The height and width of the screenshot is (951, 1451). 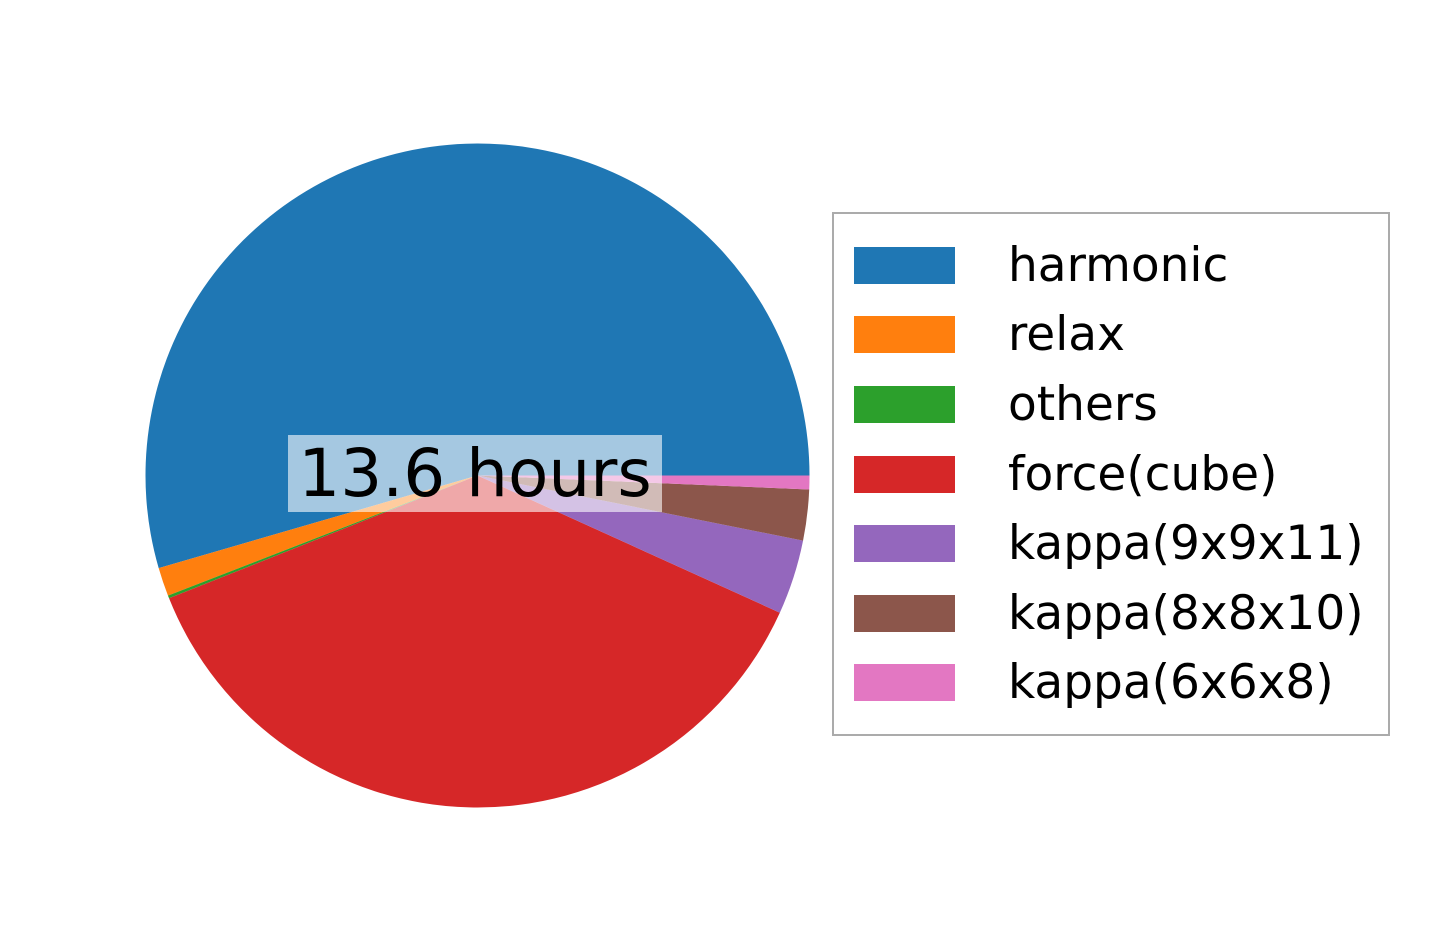 What do you see at coordinates (475, 473) in the screenshot?
I see `center-label: 13.6 hours` at bounding box center [475, 473].